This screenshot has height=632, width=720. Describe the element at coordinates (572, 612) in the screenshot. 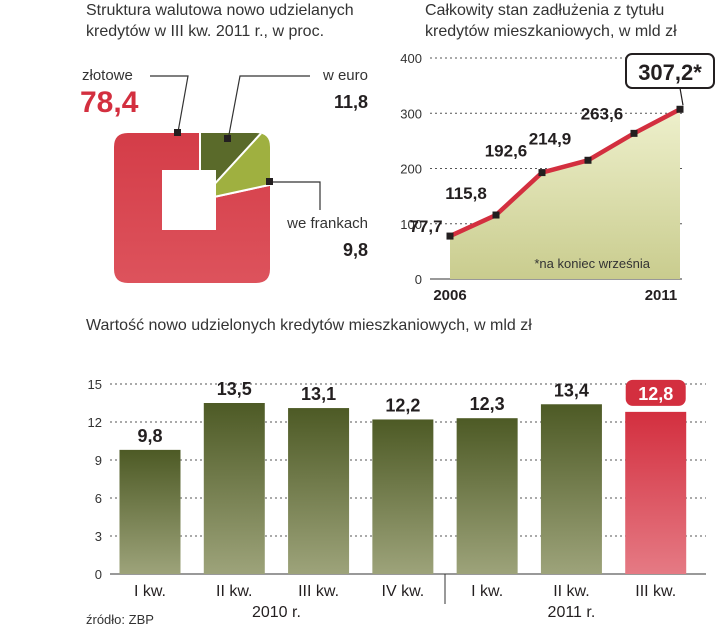

I see `bar-group-label: 2011 r.` at that location.